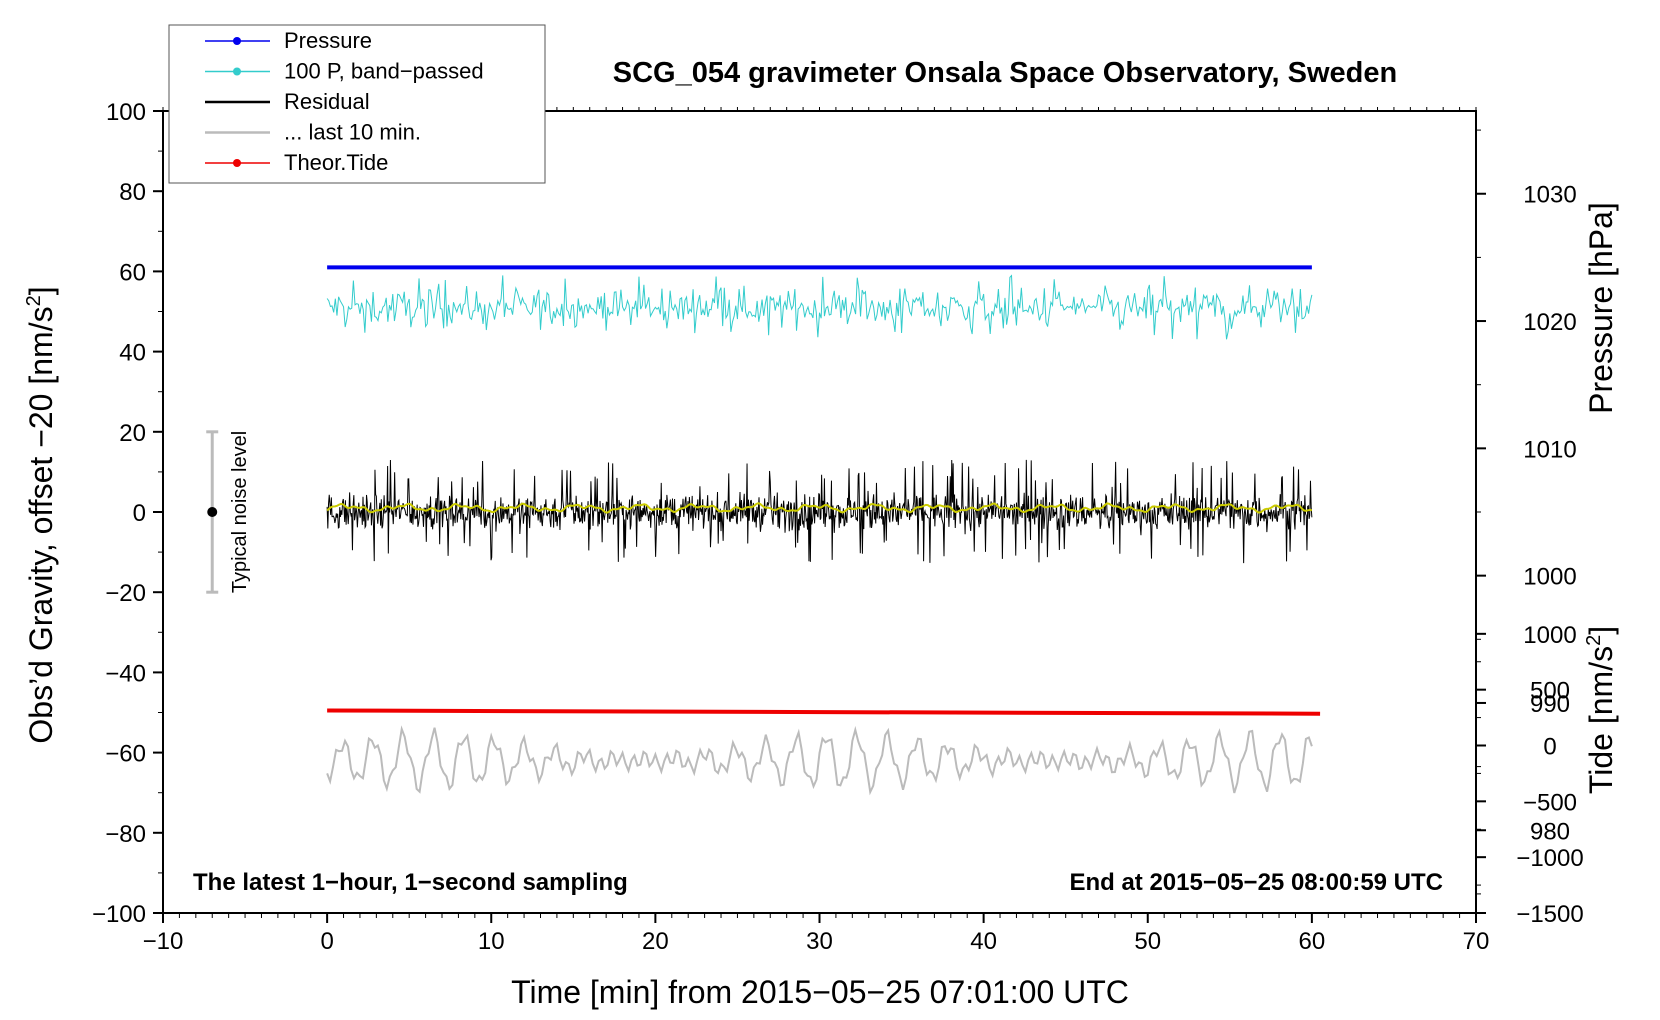  I want to click on x-tick-label: 60, so click(1312, 941).